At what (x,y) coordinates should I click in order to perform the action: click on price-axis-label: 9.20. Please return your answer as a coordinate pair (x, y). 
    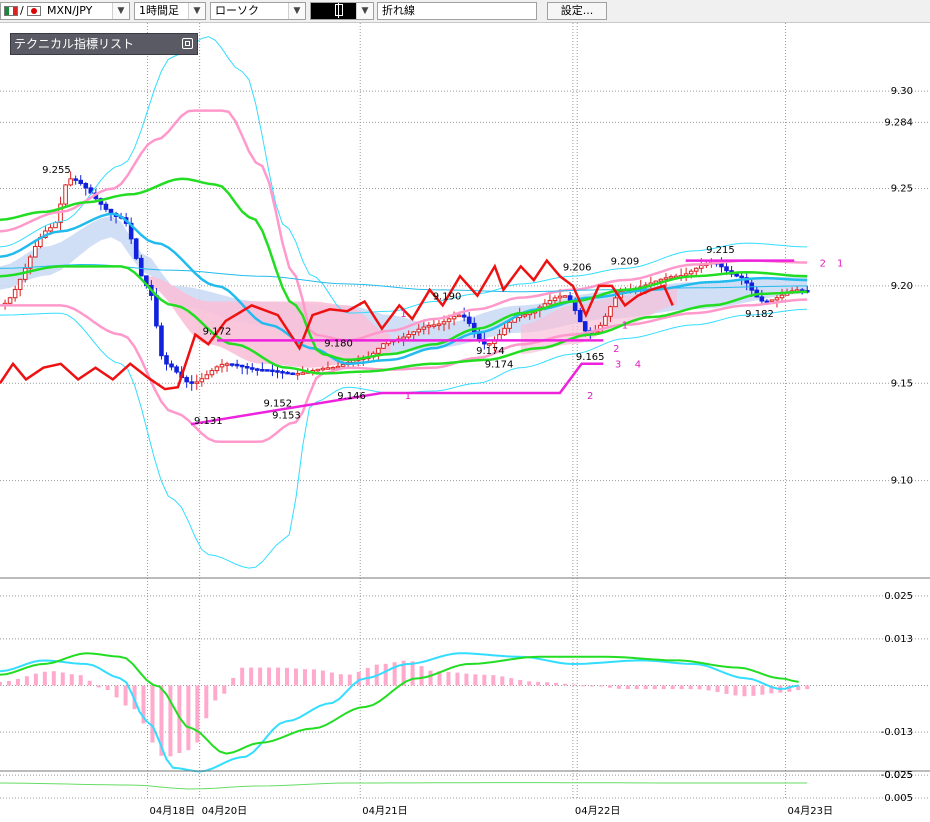
    Looking at the image, I should click on (902, 286).